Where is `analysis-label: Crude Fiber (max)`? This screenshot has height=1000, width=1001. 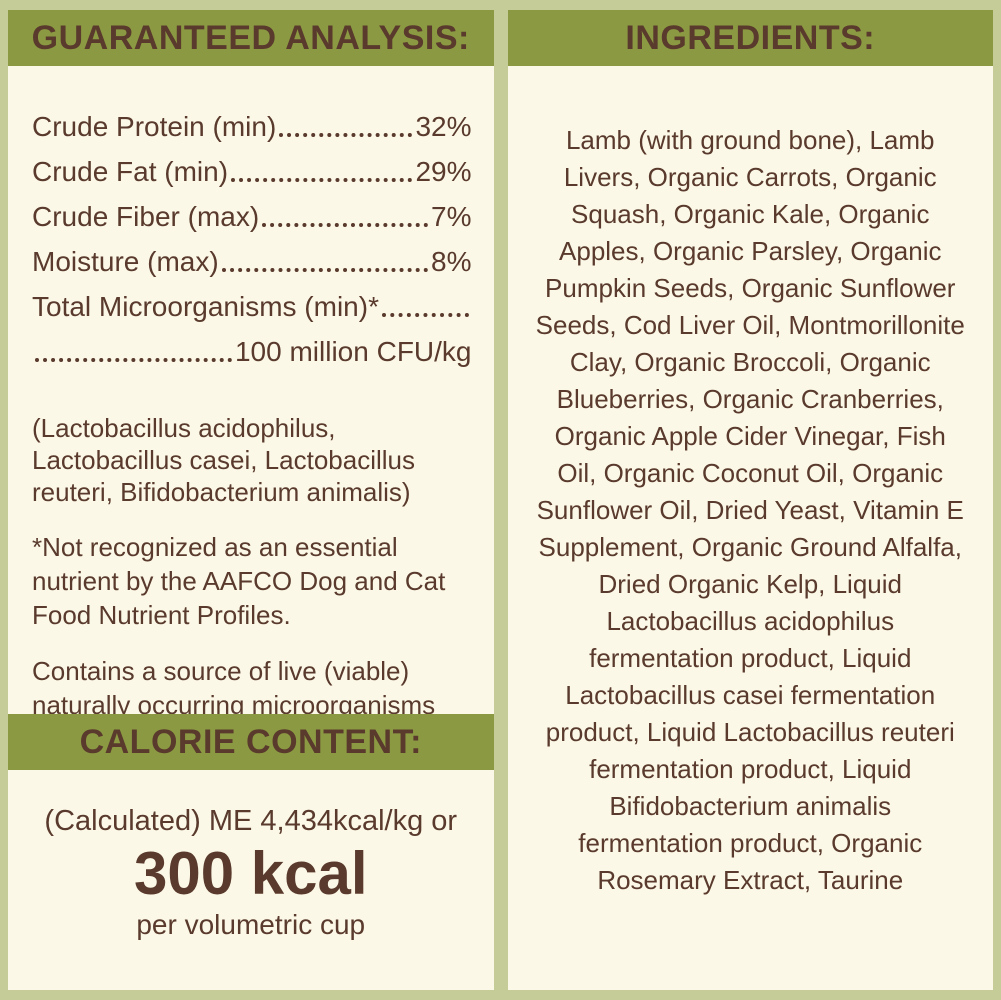 analysis-label: Crude Fiber (max) is located at coordinates (146, 216).